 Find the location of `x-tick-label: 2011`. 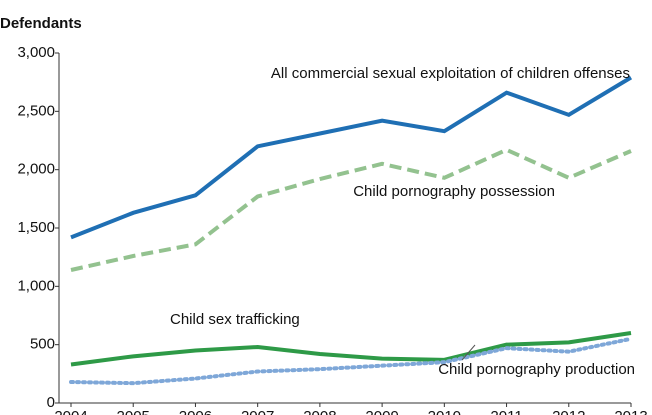

x-tick-label: 2011 is located at coordinates (506, 411).